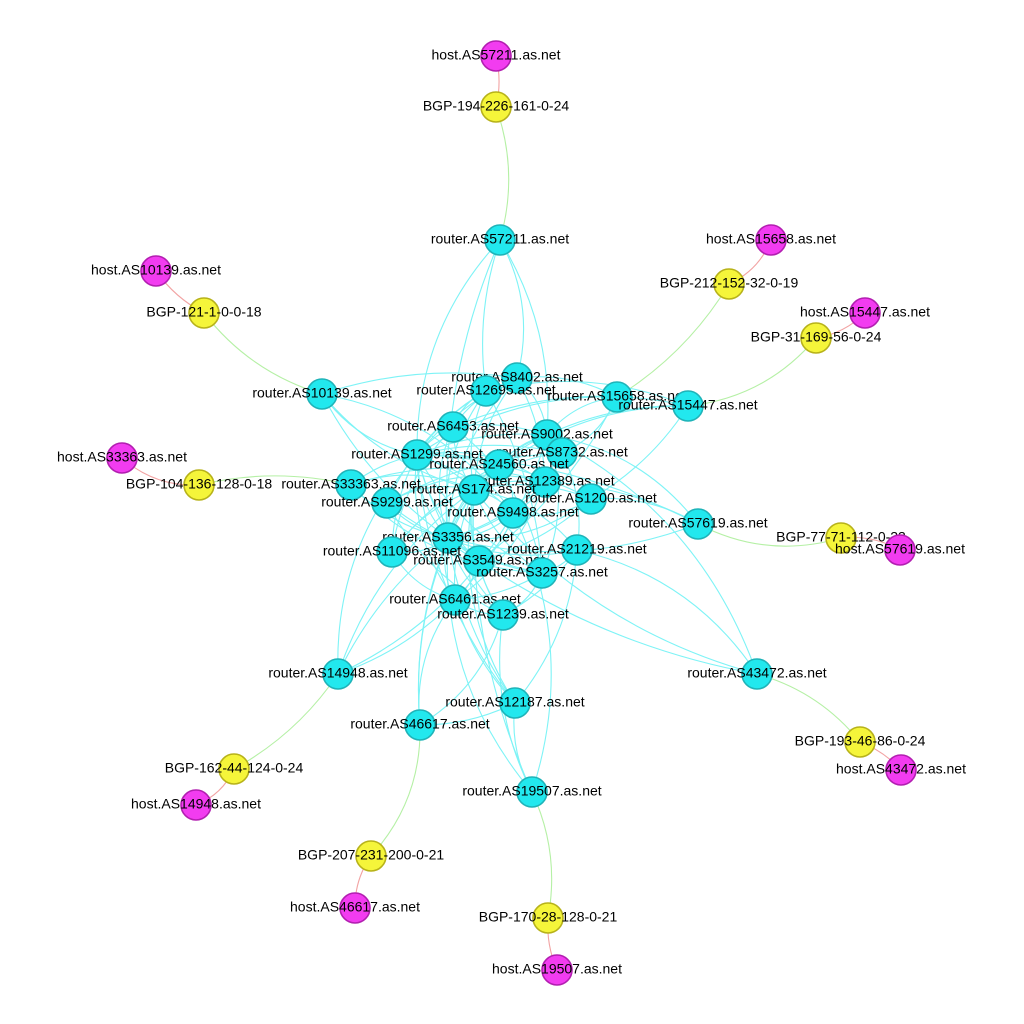 The width and height of the screenshot is (1024, 1024). I want to click on router-node: router.AS6453.as.net, so click(453, 427).